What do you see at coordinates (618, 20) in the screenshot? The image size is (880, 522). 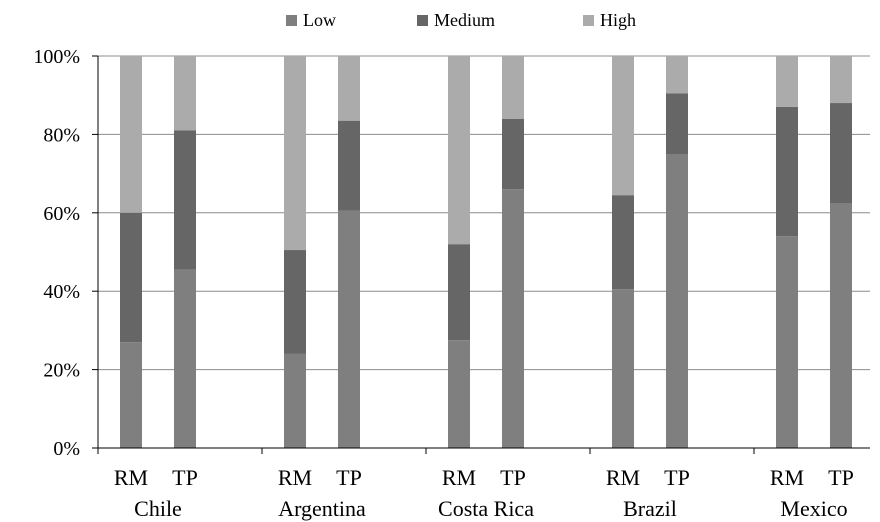 I see `legend-label-high: High` at bounding box center [618, 20].